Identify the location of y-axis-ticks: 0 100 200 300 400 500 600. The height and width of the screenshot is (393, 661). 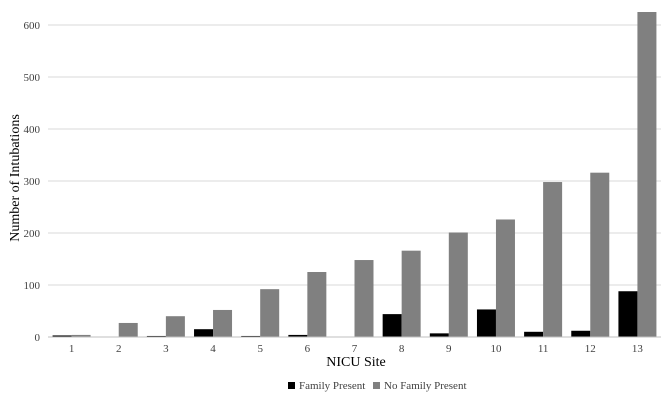
(32, 182).